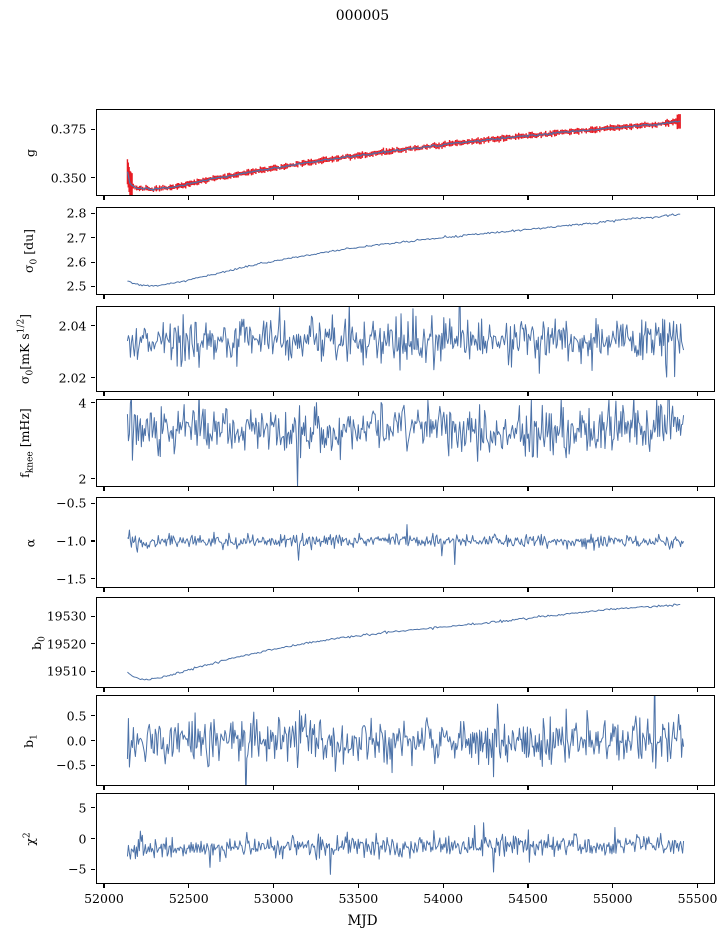 This screenshot has width=725, height=936. I want to click on y-axis-label: b0, so click(38, 642).